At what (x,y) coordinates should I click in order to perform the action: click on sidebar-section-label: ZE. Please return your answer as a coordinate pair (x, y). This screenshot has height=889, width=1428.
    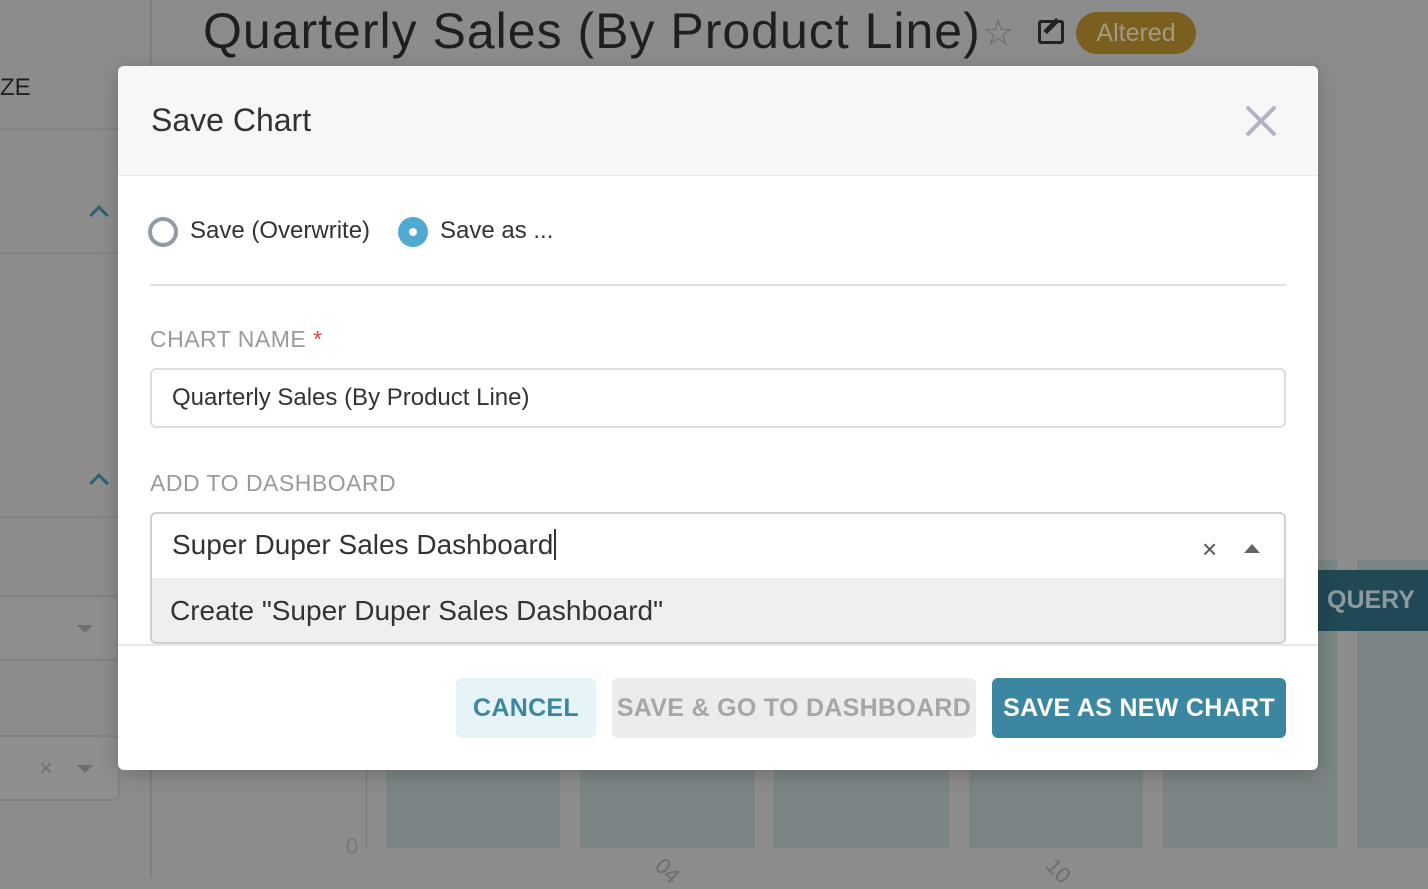
    Looking at the image, I should click on (15, 87).